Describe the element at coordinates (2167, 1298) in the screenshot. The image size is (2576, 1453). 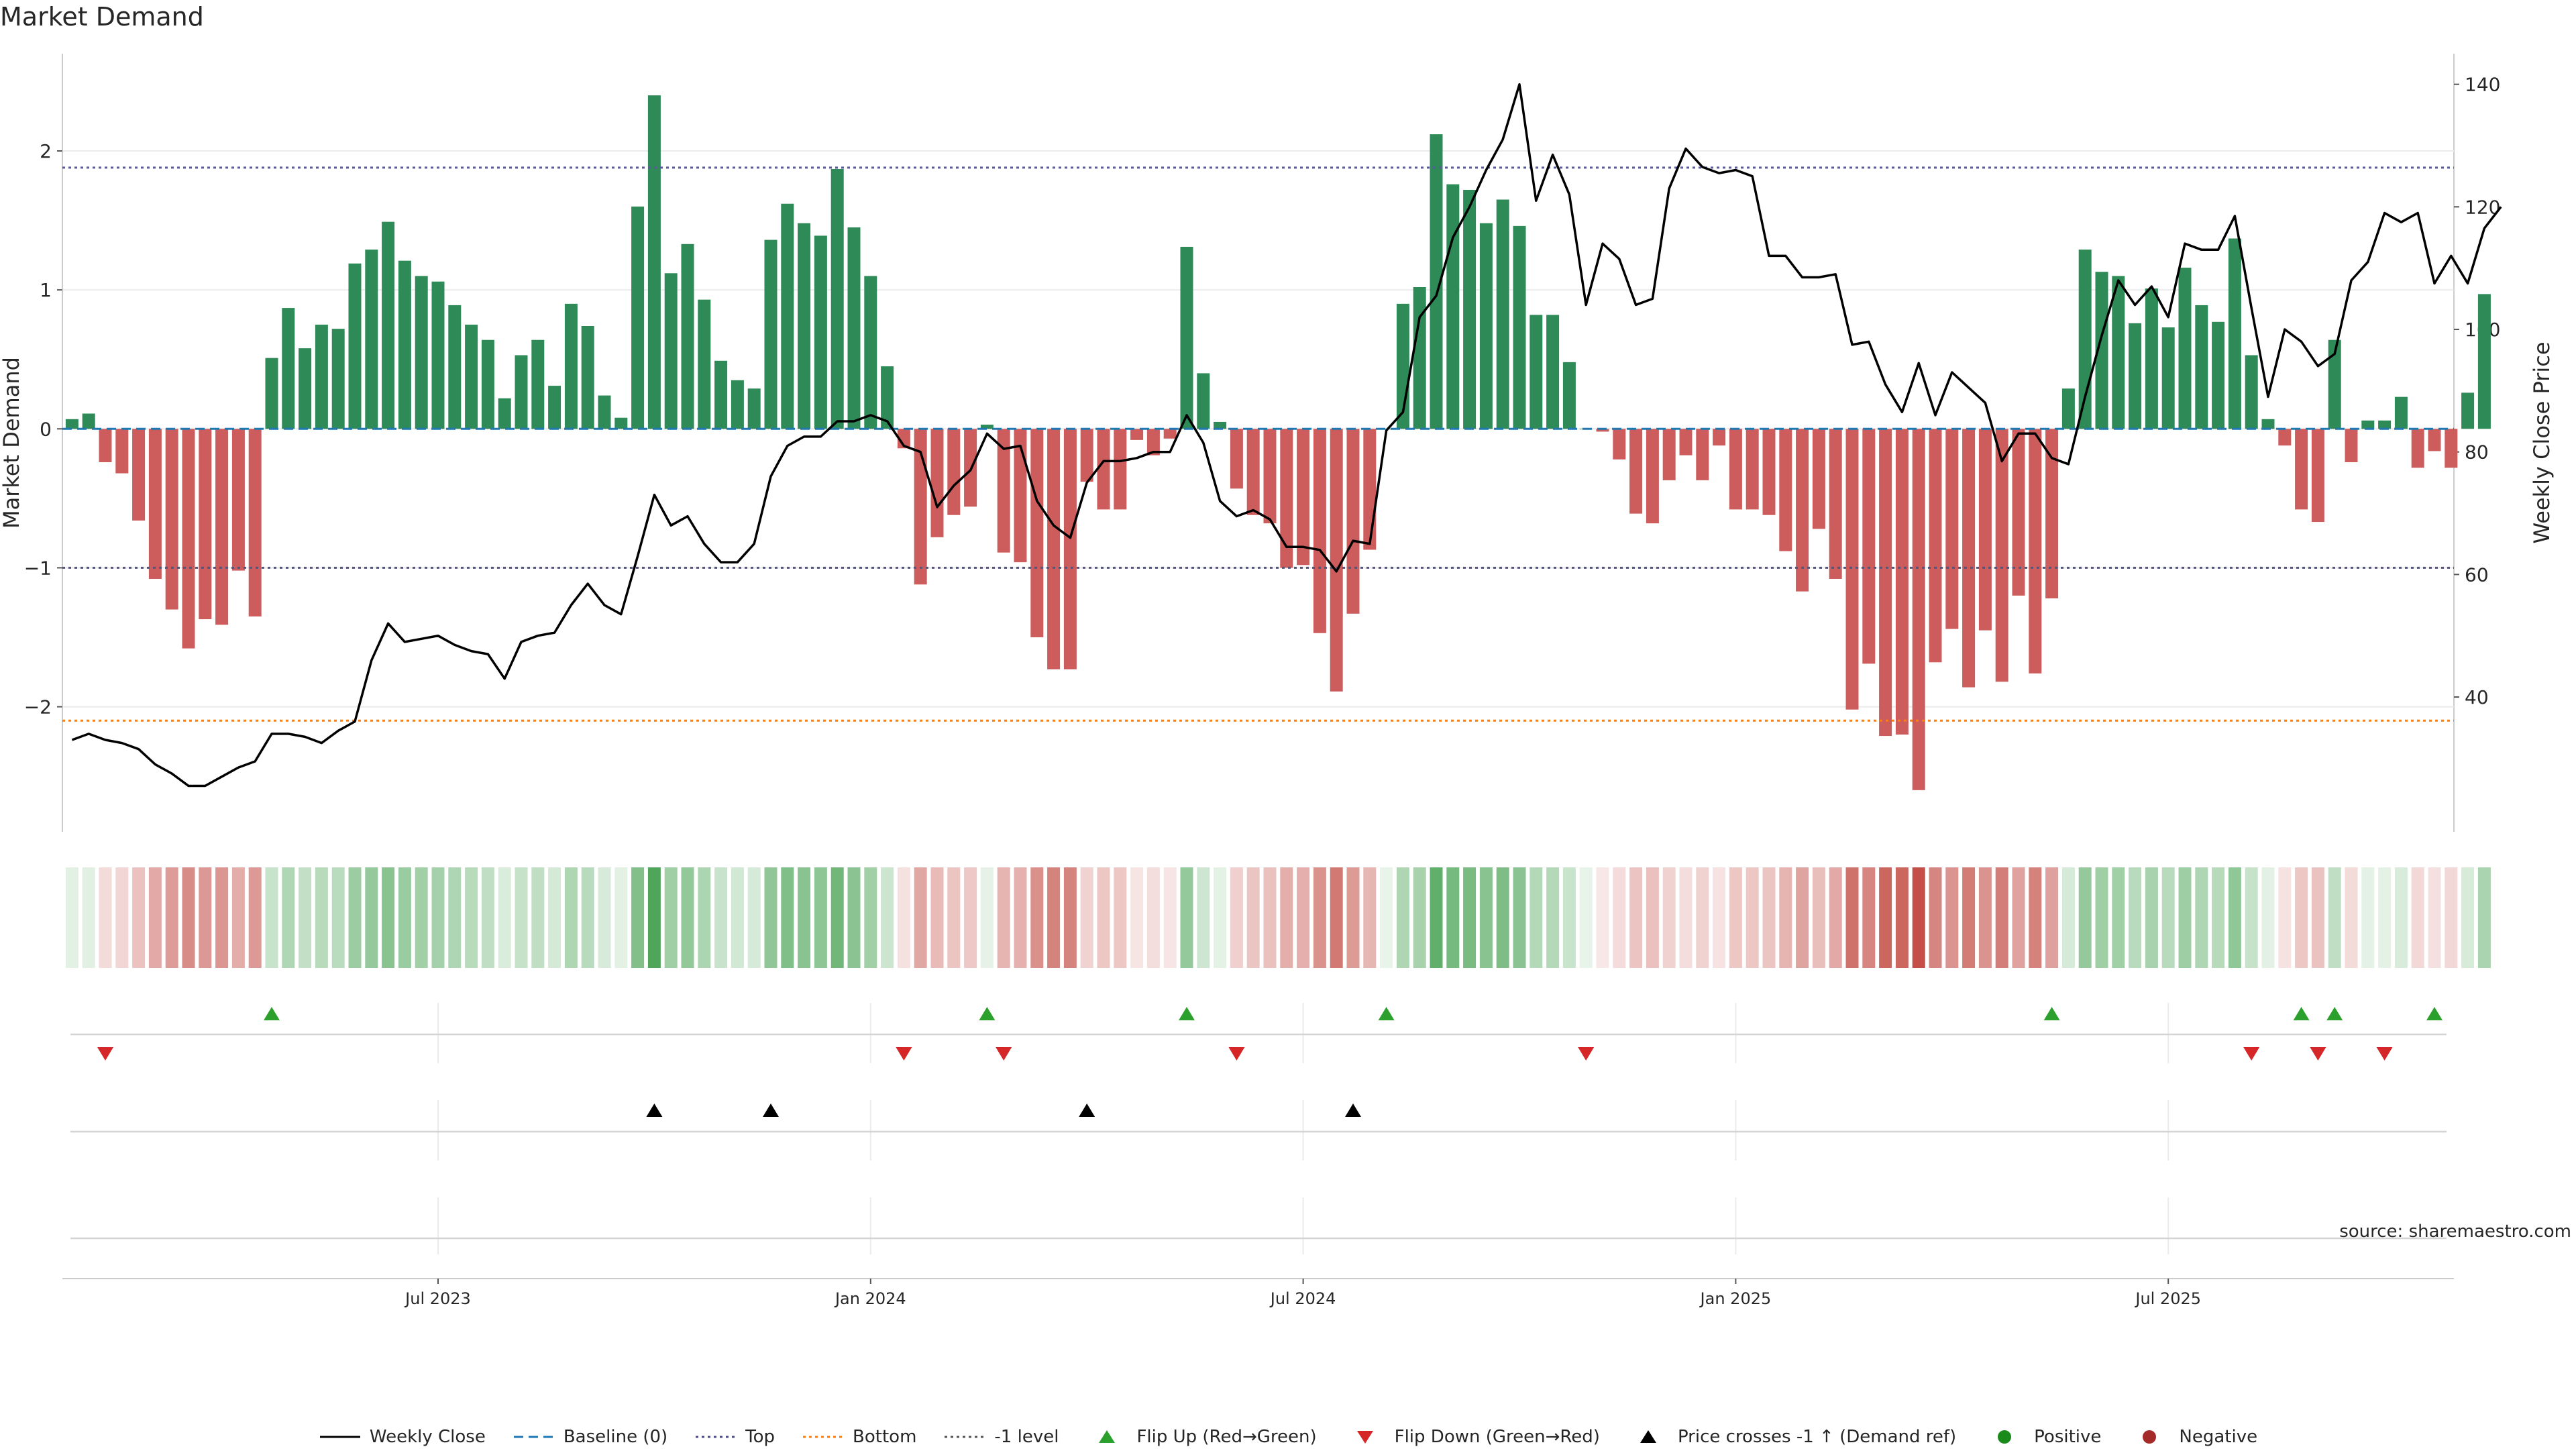
I see `x-tick-label: Jul 2025` at that location.